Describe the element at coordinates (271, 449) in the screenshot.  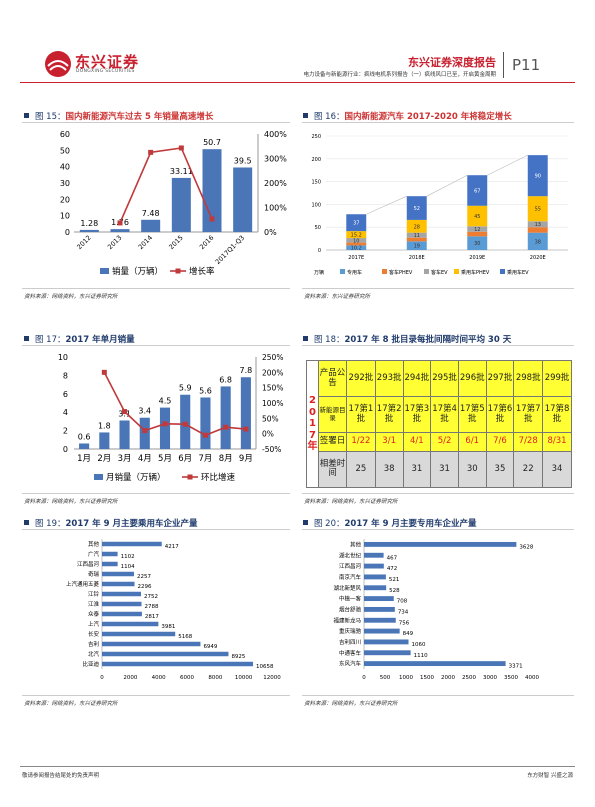
I see `y-right-tick: -50%` at that location.